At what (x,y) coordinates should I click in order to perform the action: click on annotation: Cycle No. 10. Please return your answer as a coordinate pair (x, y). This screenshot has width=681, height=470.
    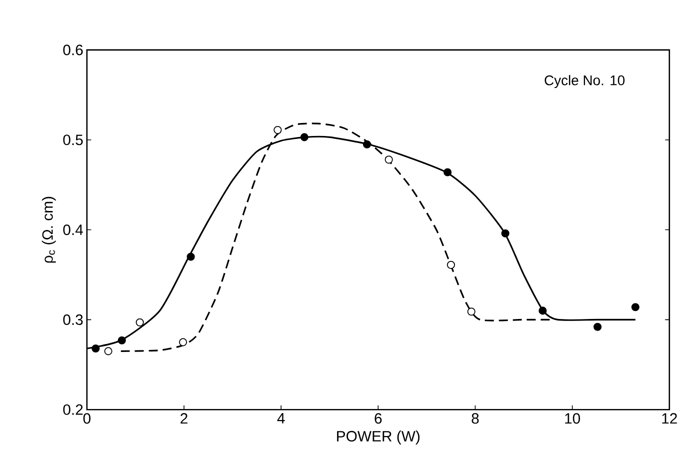
    Looking at the image, I should click on (584, 81).